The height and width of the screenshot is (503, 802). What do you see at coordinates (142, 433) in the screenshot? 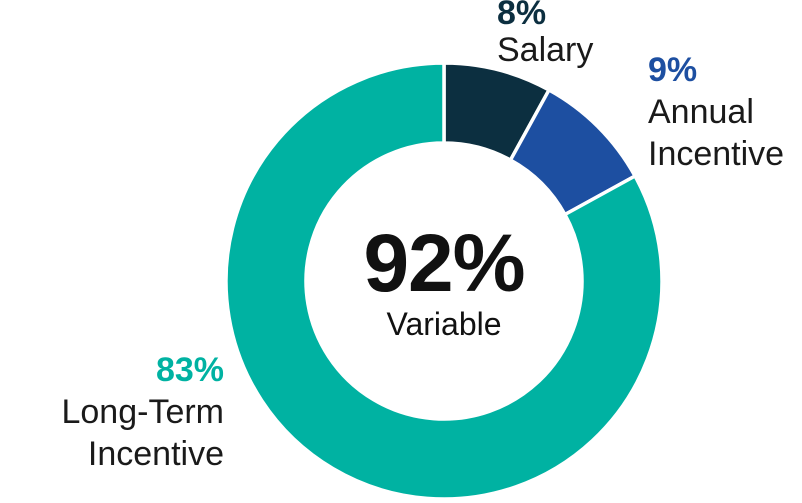
I see `label-long-term-incentive-name: Long-Term Incentive` at bounding box center [142, 433].